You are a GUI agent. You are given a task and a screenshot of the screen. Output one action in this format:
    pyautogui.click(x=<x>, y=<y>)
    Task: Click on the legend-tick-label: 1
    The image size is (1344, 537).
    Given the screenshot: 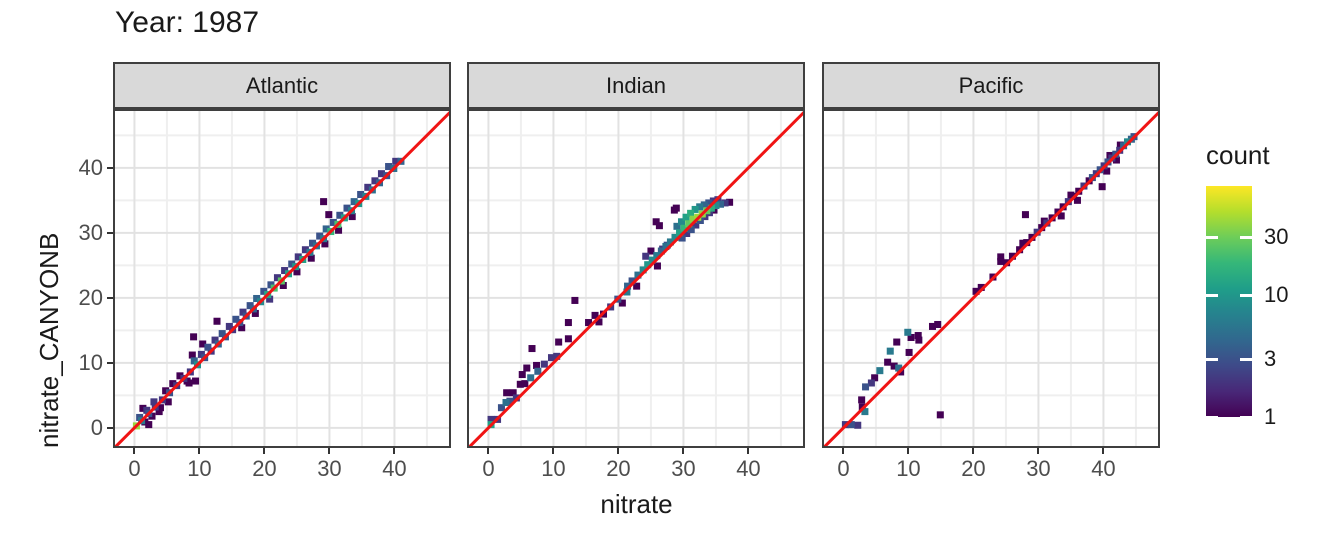 What is the action you would take?
    pyautogui.click(x=1270, y=416)
    